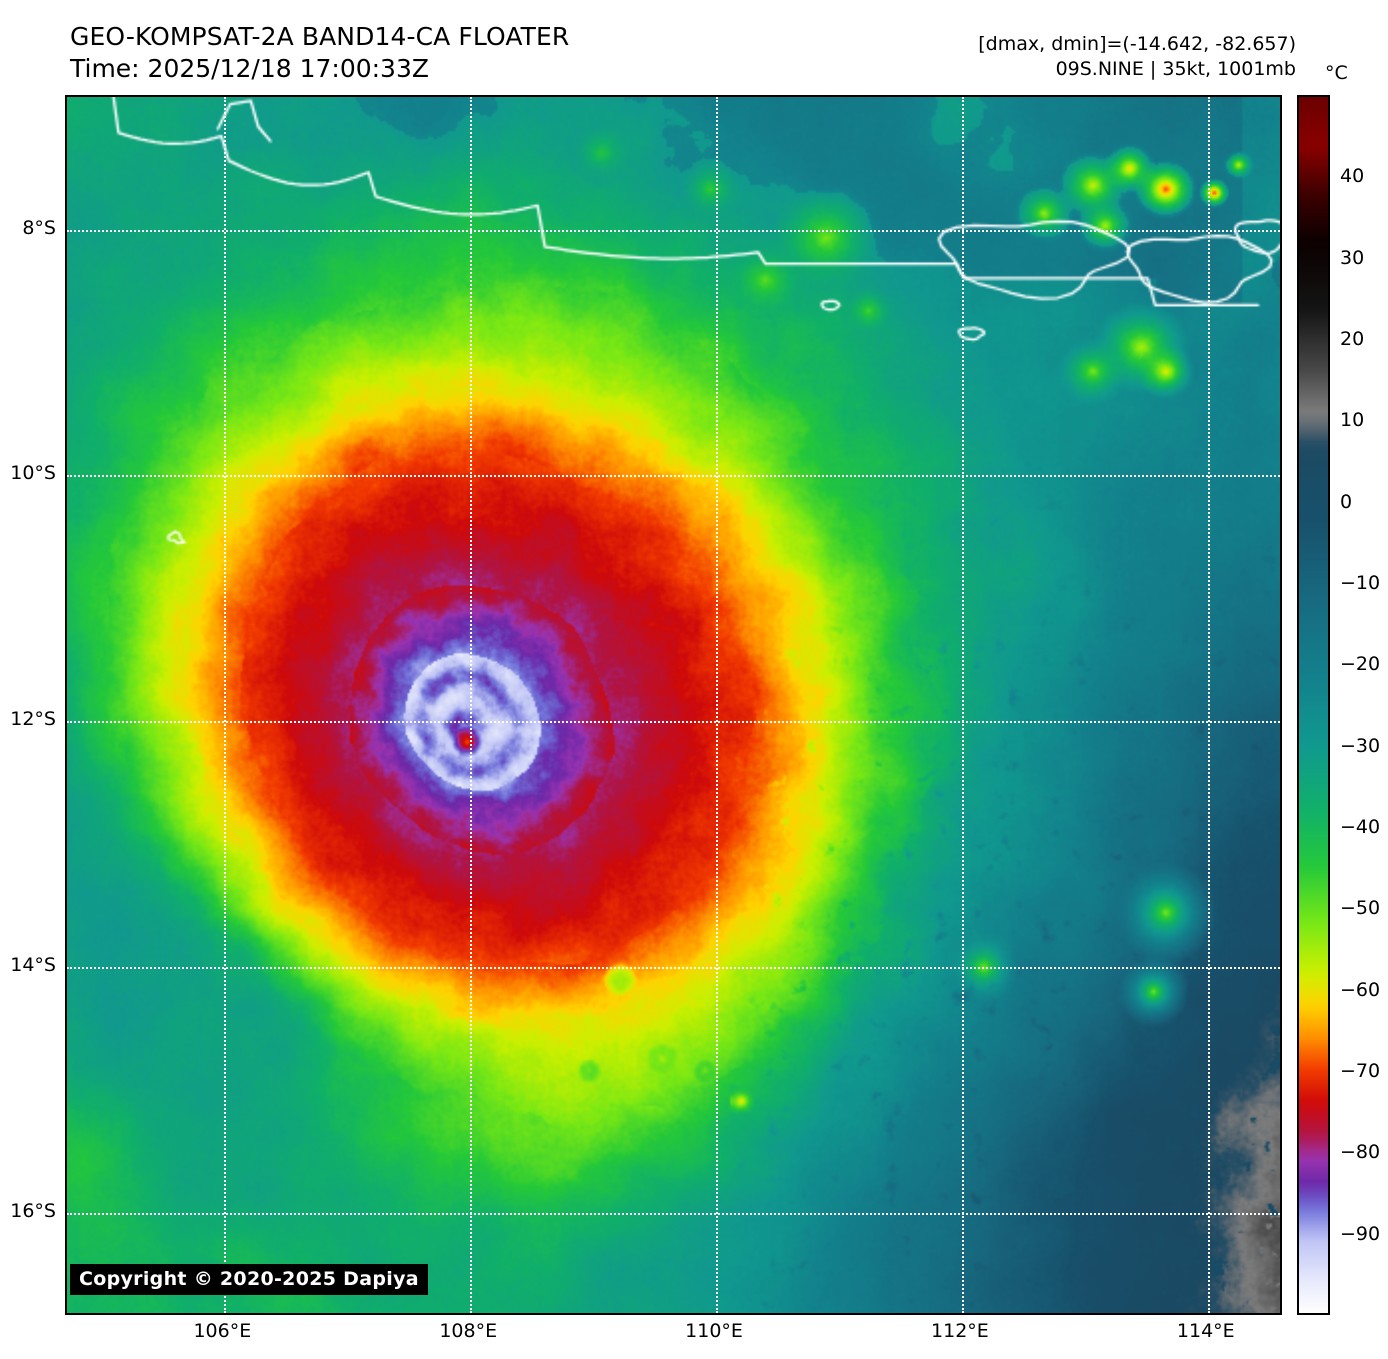 Image resolution: width=1388 pixels, height=1359 pixels. What do you see at coordinates (1205, 1331) in the screenshot?
I see `longitude-tick-4: 114°E` at bounding box center [1205, 1331].